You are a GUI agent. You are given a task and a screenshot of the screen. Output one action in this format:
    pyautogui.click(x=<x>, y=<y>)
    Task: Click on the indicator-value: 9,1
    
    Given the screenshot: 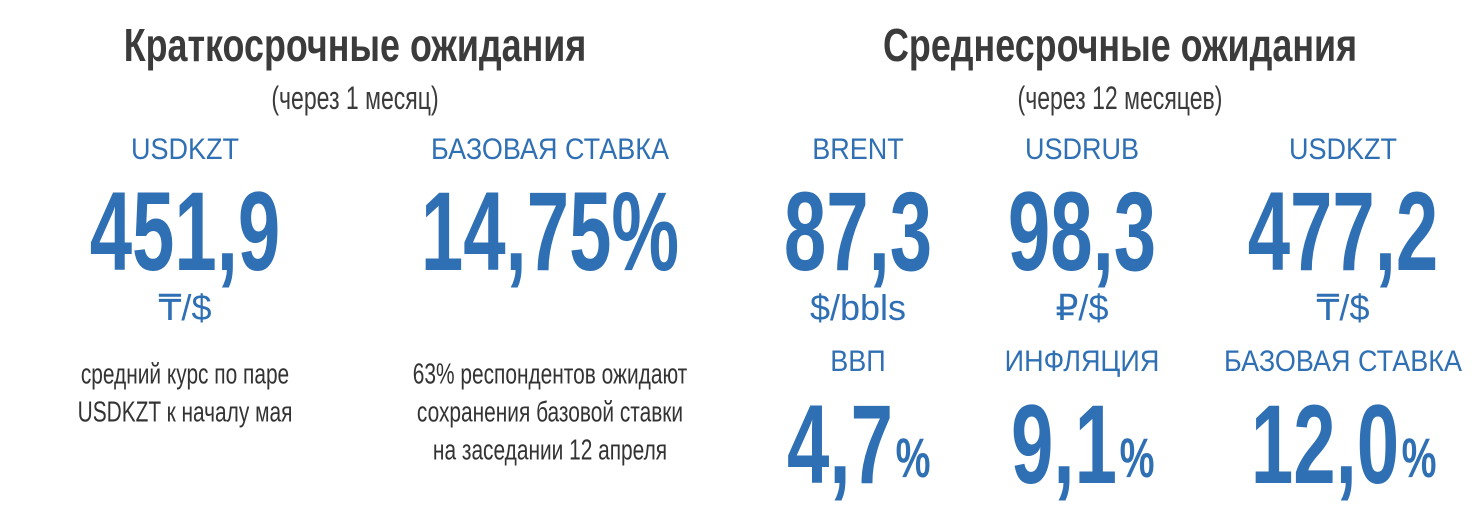 What is the action you would take?
    pyautogui.click(x=1064, y=443)
    